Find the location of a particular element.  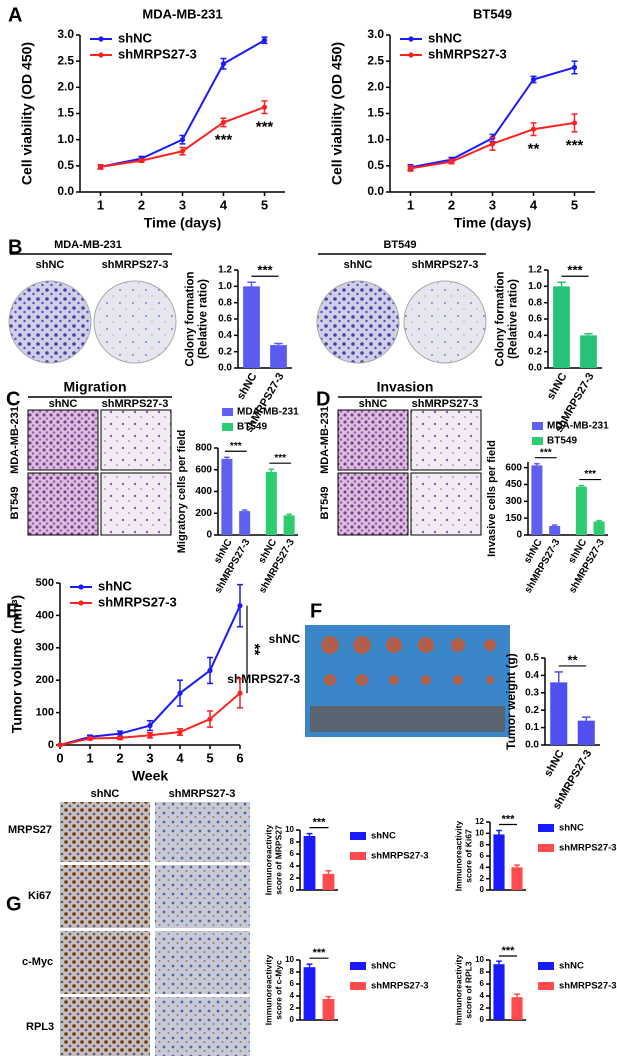

y-tick-label: 2.5 is located at coordinates (375, 60).